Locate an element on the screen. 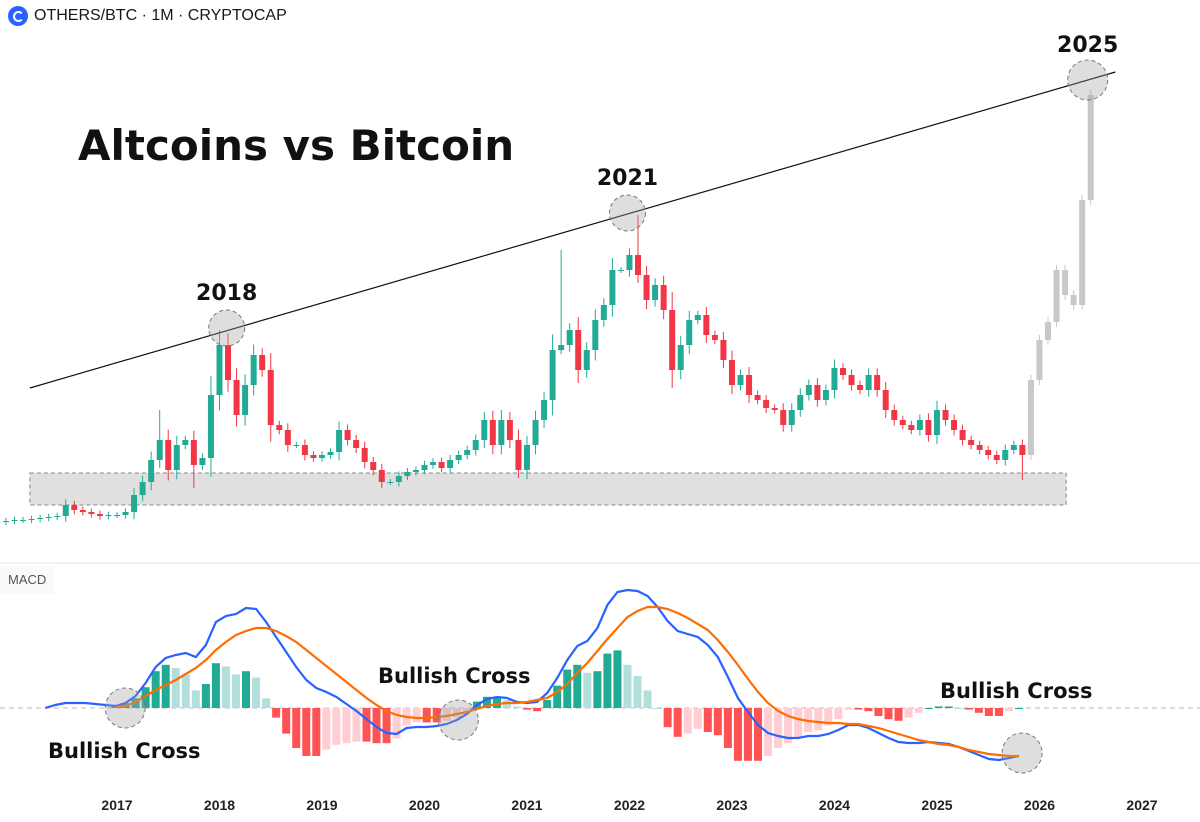  chart-title: Altcoins vs Bitcoin is located at coordinates (296, 145).